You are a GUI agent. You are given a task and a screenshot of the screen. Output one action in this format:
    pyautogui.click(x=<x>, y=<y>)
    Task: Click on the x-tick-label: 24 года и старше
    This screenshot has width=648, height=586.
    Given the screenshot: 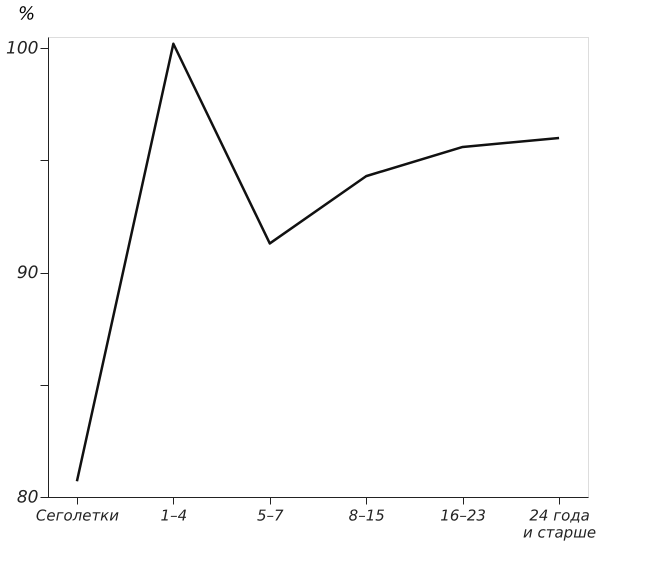 What is the action you would take?
    pyautogui.click(x=559, y=524)
    